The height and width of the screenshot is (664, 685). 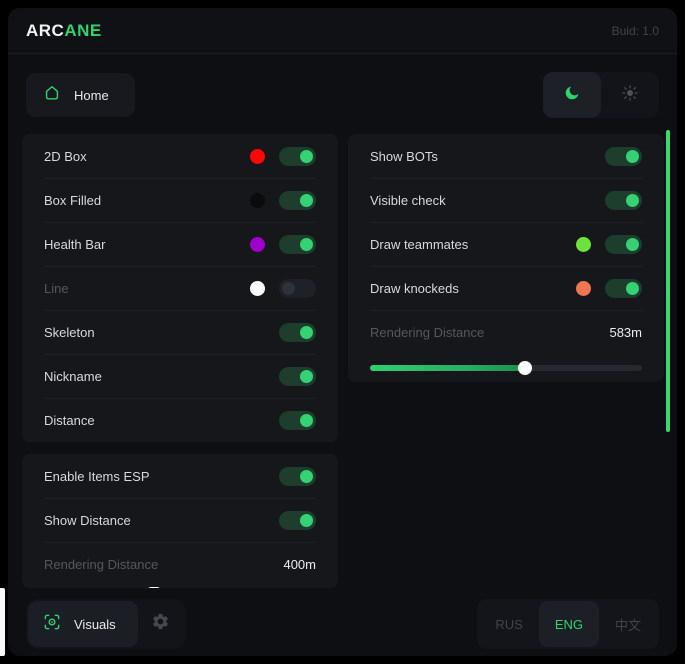 I want to click on scrollbar, so click(x=668, y=281).